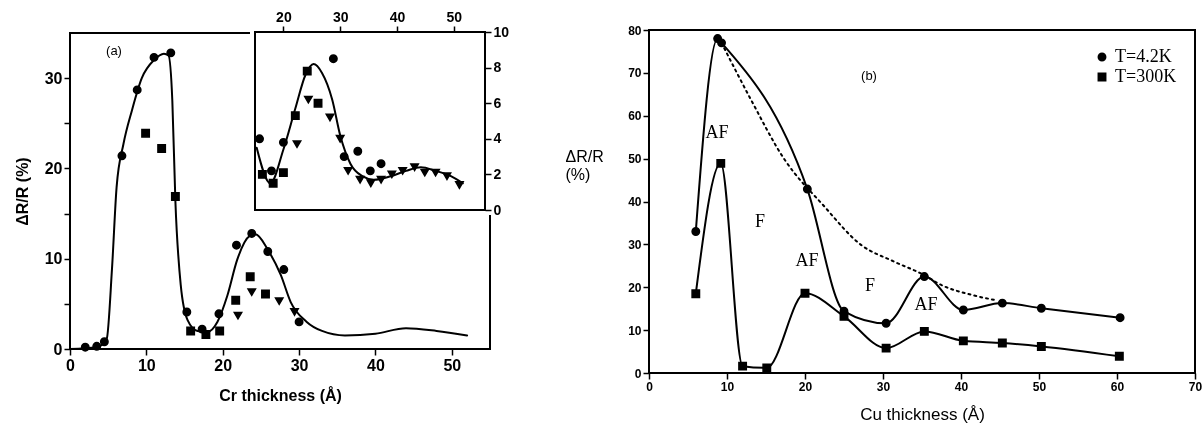  Describe the element at coordinates (922, 414) in the screenshot. I see `x-axis-title: Cu thickness (Å)` at that location.